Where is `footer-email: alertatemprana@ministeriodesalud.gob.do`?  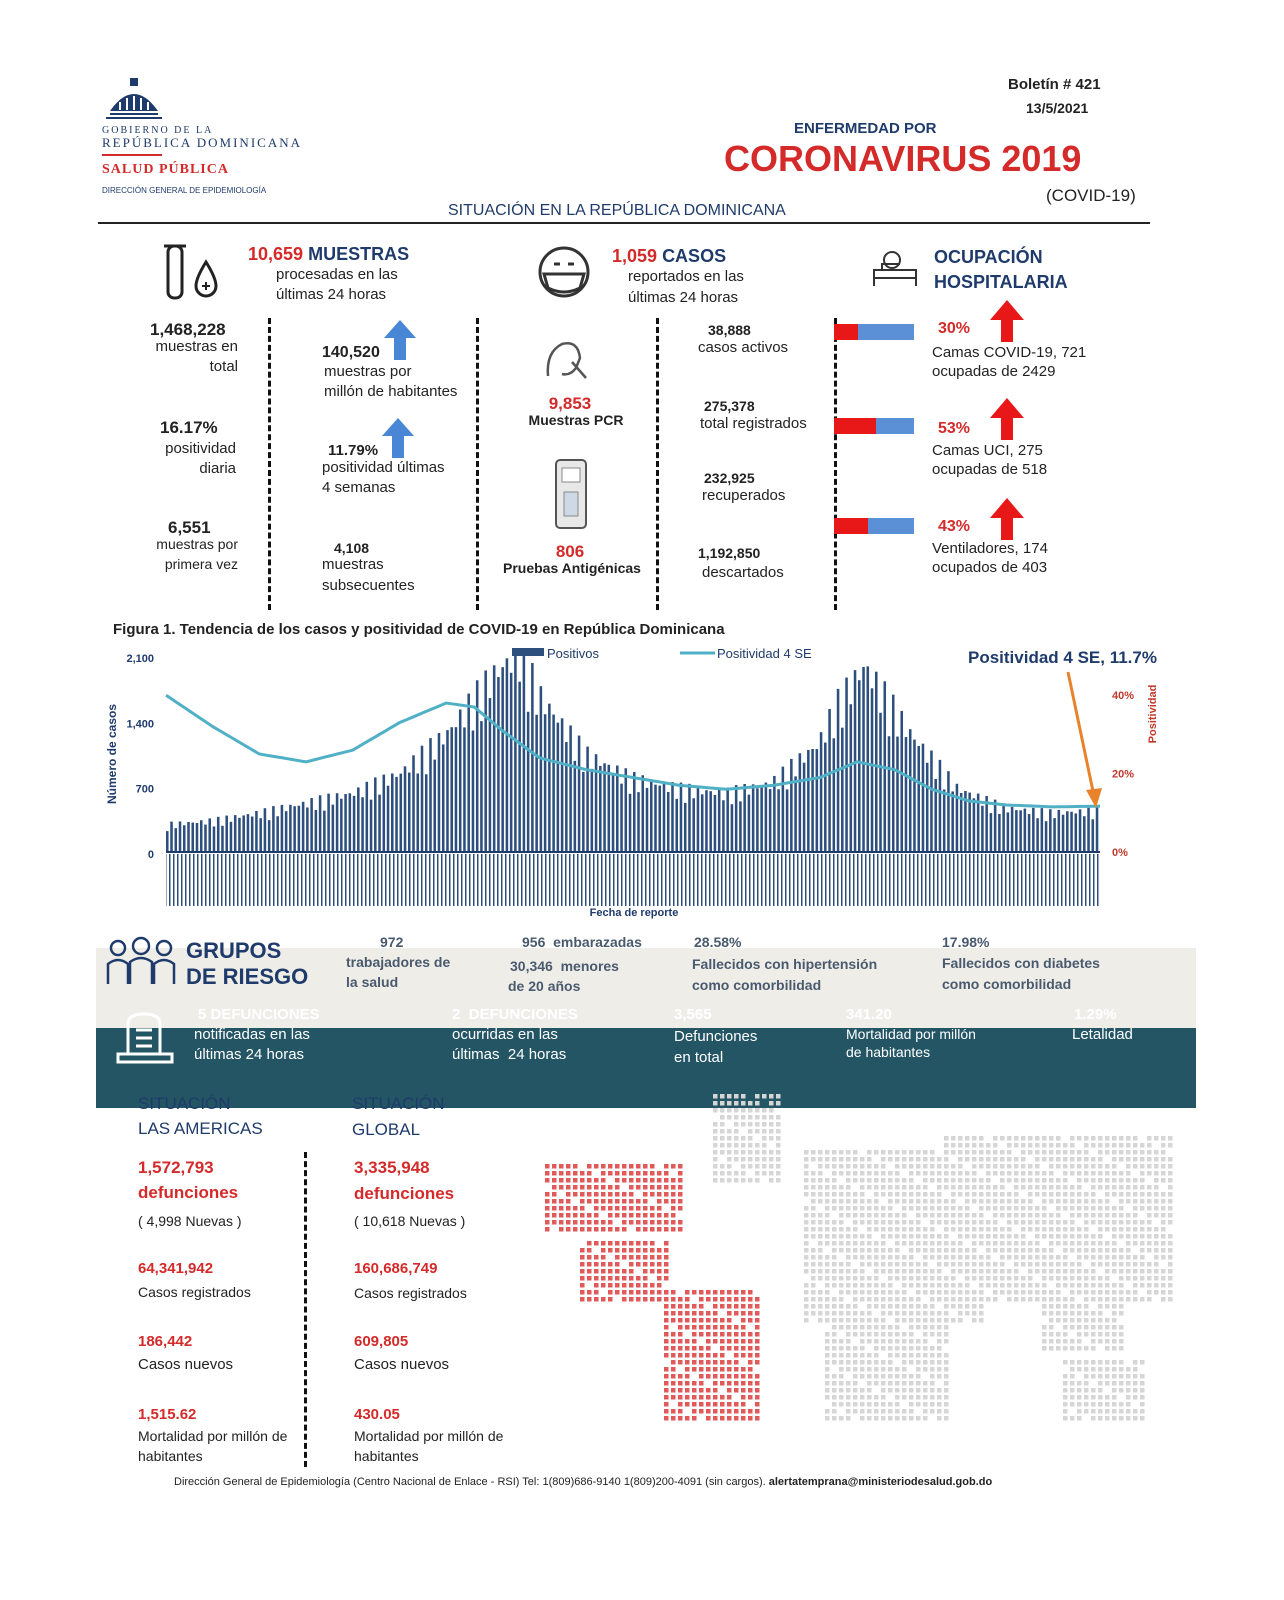 footer-email: alertatemprana@ministeriodesalud.gob.do is located at coordinates (880, 1482).